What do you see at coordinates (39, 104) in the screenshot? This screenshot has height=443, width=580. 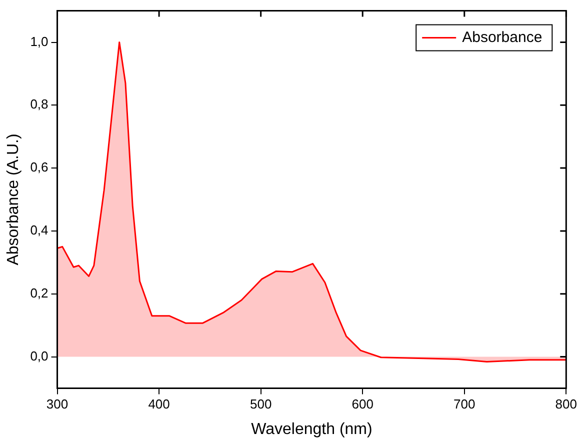 I see `y-tick-label: 0,8` at bounding box center [39, 104].